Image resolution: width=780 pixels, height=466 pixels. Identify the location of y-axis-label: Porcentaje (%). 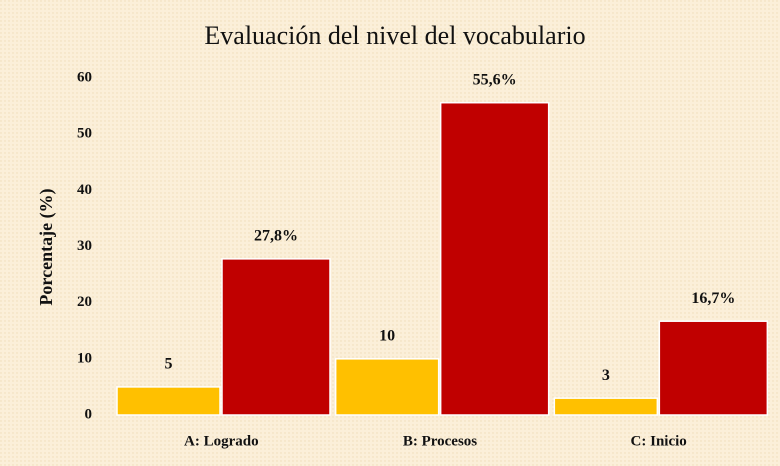
(46, 246).